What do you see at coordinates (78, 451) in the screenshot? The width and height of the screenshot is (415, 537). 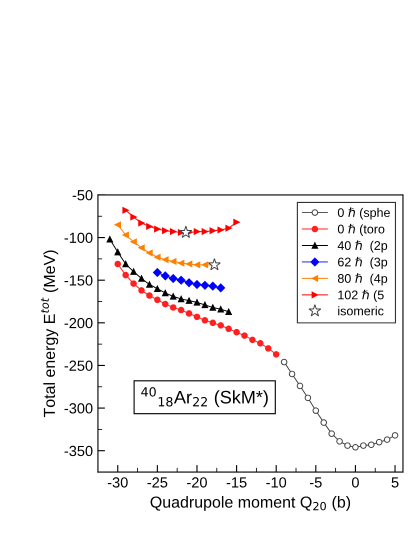 I see `y-tick-label: -350` at bounding box center [78, 451].